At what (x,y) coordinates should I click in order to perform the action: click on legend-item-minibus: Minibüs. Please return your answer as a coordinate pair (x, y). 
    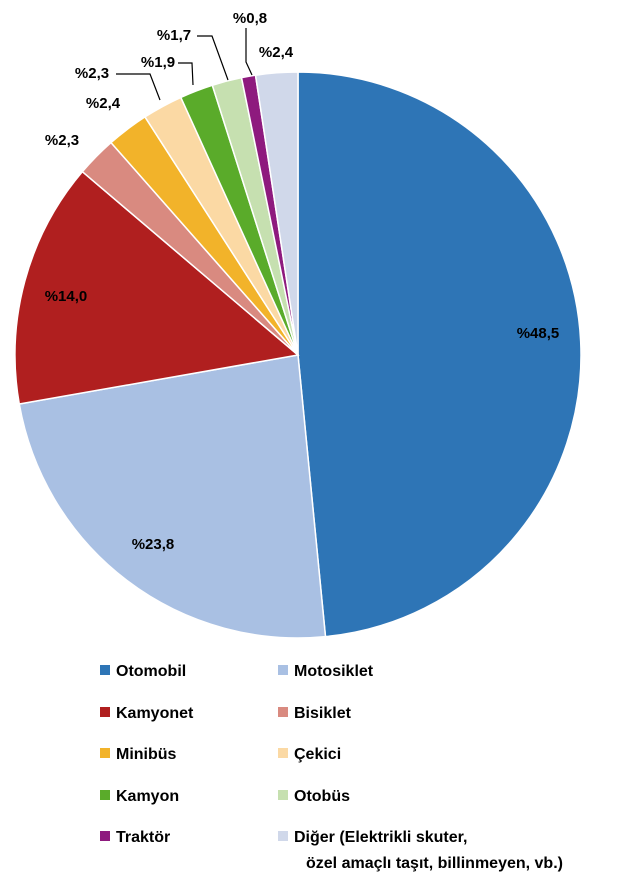
    Looking at the image, I should click on (138, 754).